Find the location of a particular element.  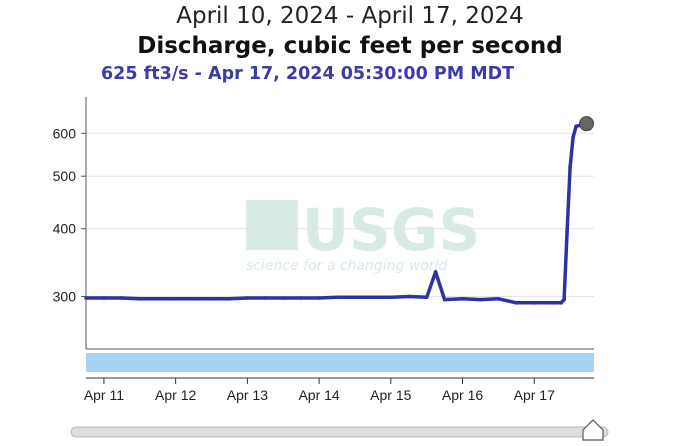

usgs-watermark: USGS science for a changing world is located at coordinates (363, 235).